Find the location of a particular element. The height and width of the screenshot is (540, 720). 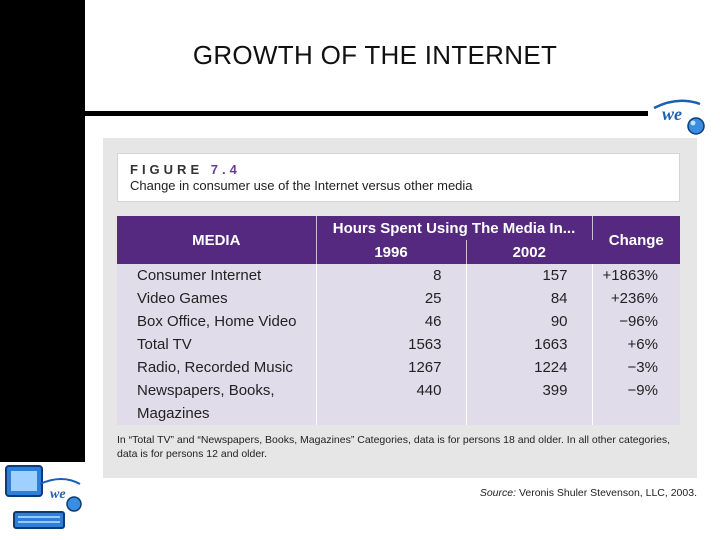

hours-2002-cell: 90 is located at coordinates (529, 321).